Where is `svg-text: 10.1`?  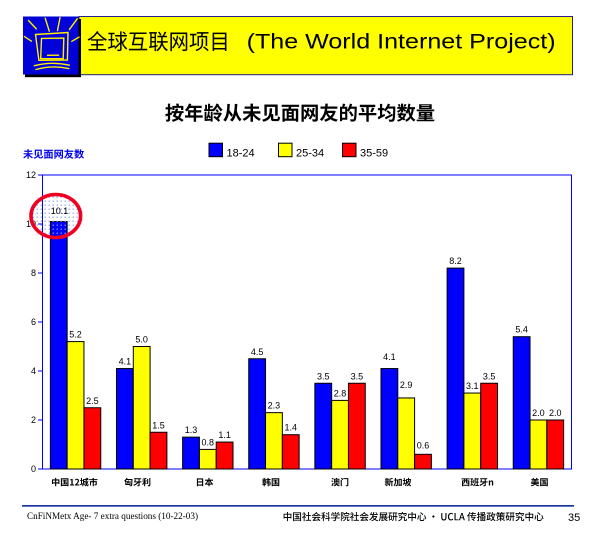 svg-text: 10.1 is located at coordinates (60, 211).